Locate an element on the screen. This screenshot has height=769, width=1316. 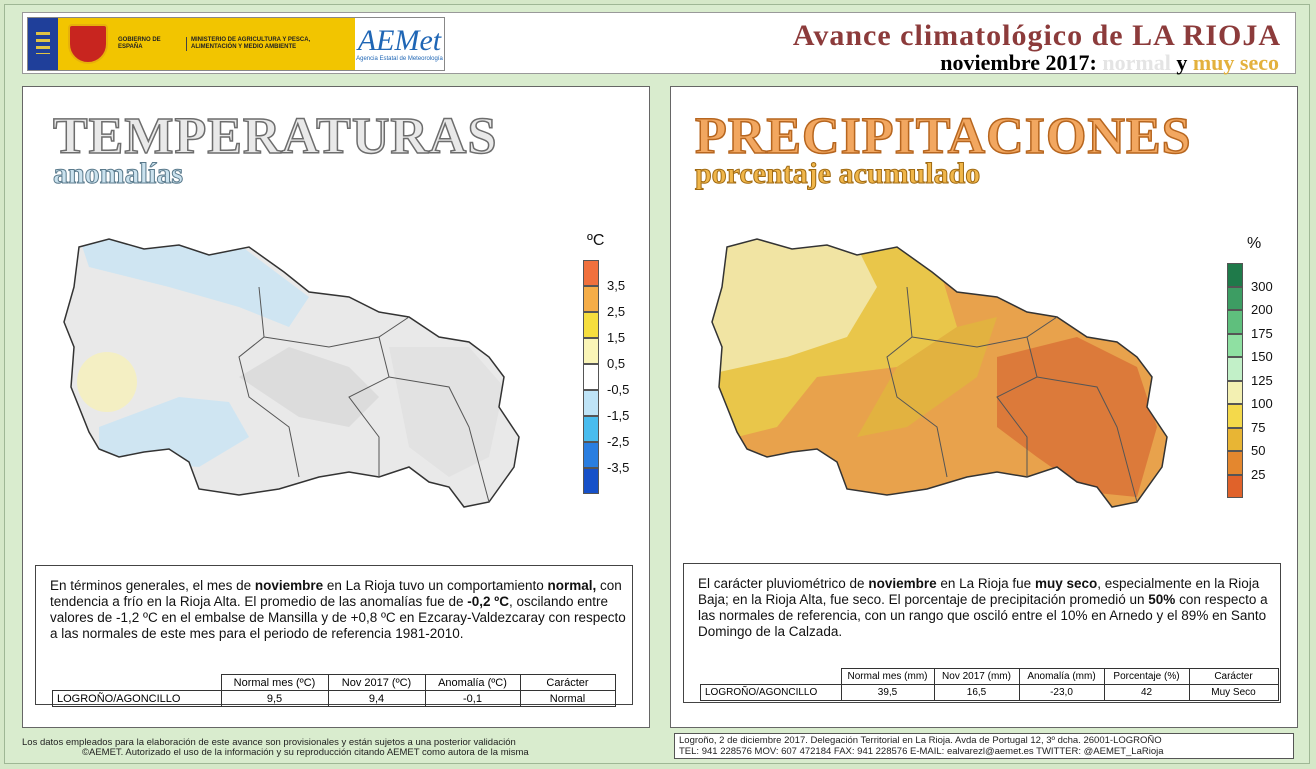
precipitation-legend-label: 125 is located at coordinates (1262, 380).